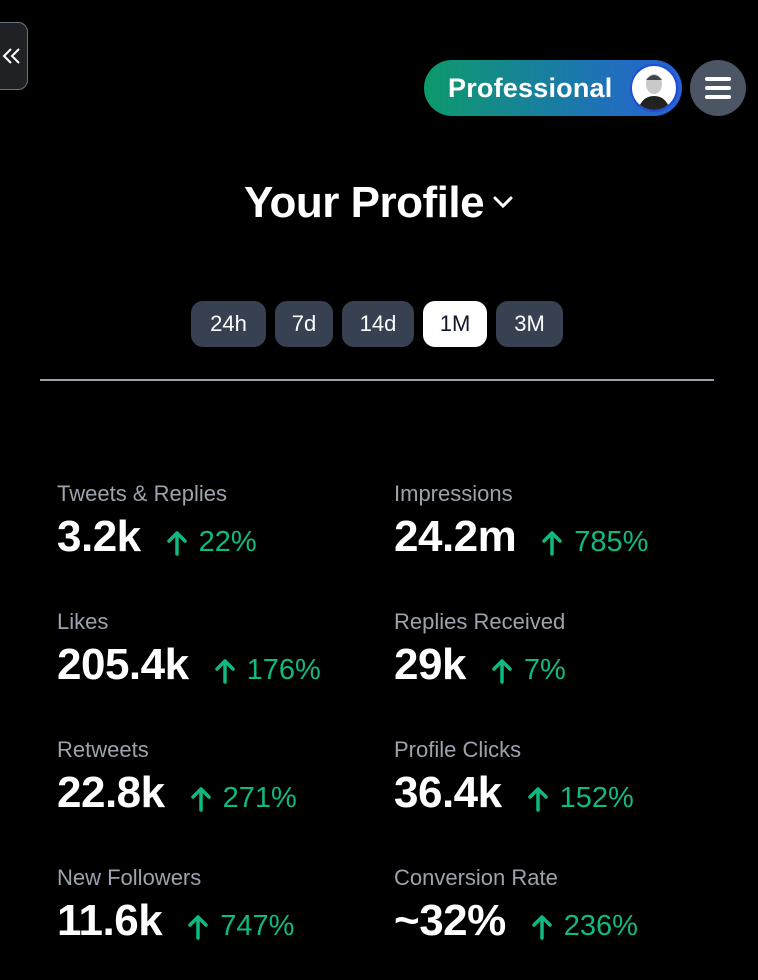  I want to click on stat-change: 747%, so click(241, 926).